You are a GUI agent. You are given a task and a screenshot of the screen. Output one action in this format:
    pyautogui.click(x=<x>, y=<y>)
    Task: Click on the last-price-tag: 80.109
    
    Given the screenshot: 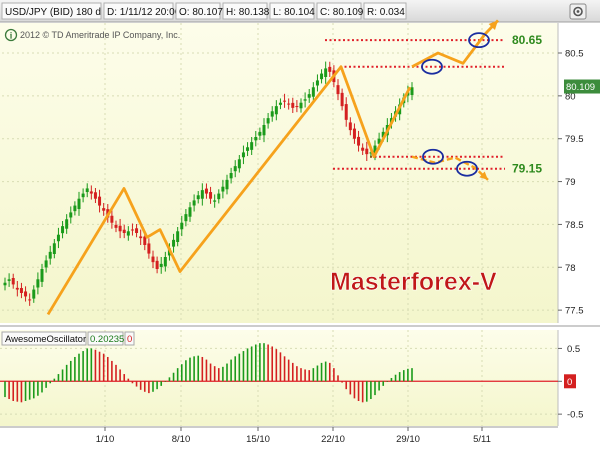 What is the action you would take?
    pyautogui.click(x=582, y=86)
    